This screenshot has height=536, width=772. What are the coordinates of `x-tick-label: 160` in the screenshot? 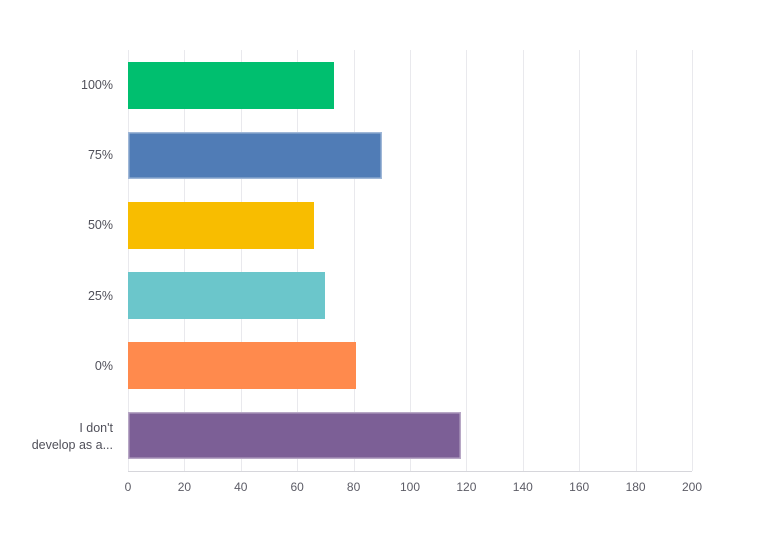 It's located at (579, 487).